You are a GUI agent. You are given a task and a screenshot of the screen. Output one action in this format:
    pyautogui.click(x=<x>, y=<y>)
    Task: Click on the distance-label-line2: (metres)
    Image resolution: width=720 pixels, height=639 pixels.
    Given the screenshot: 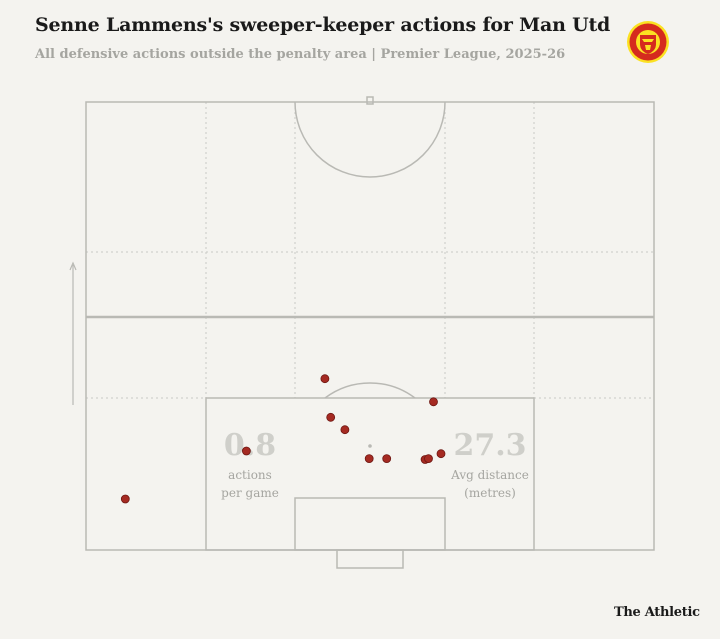 What is the action you would take?
    pyautogui.click(x=490, y=493)
    